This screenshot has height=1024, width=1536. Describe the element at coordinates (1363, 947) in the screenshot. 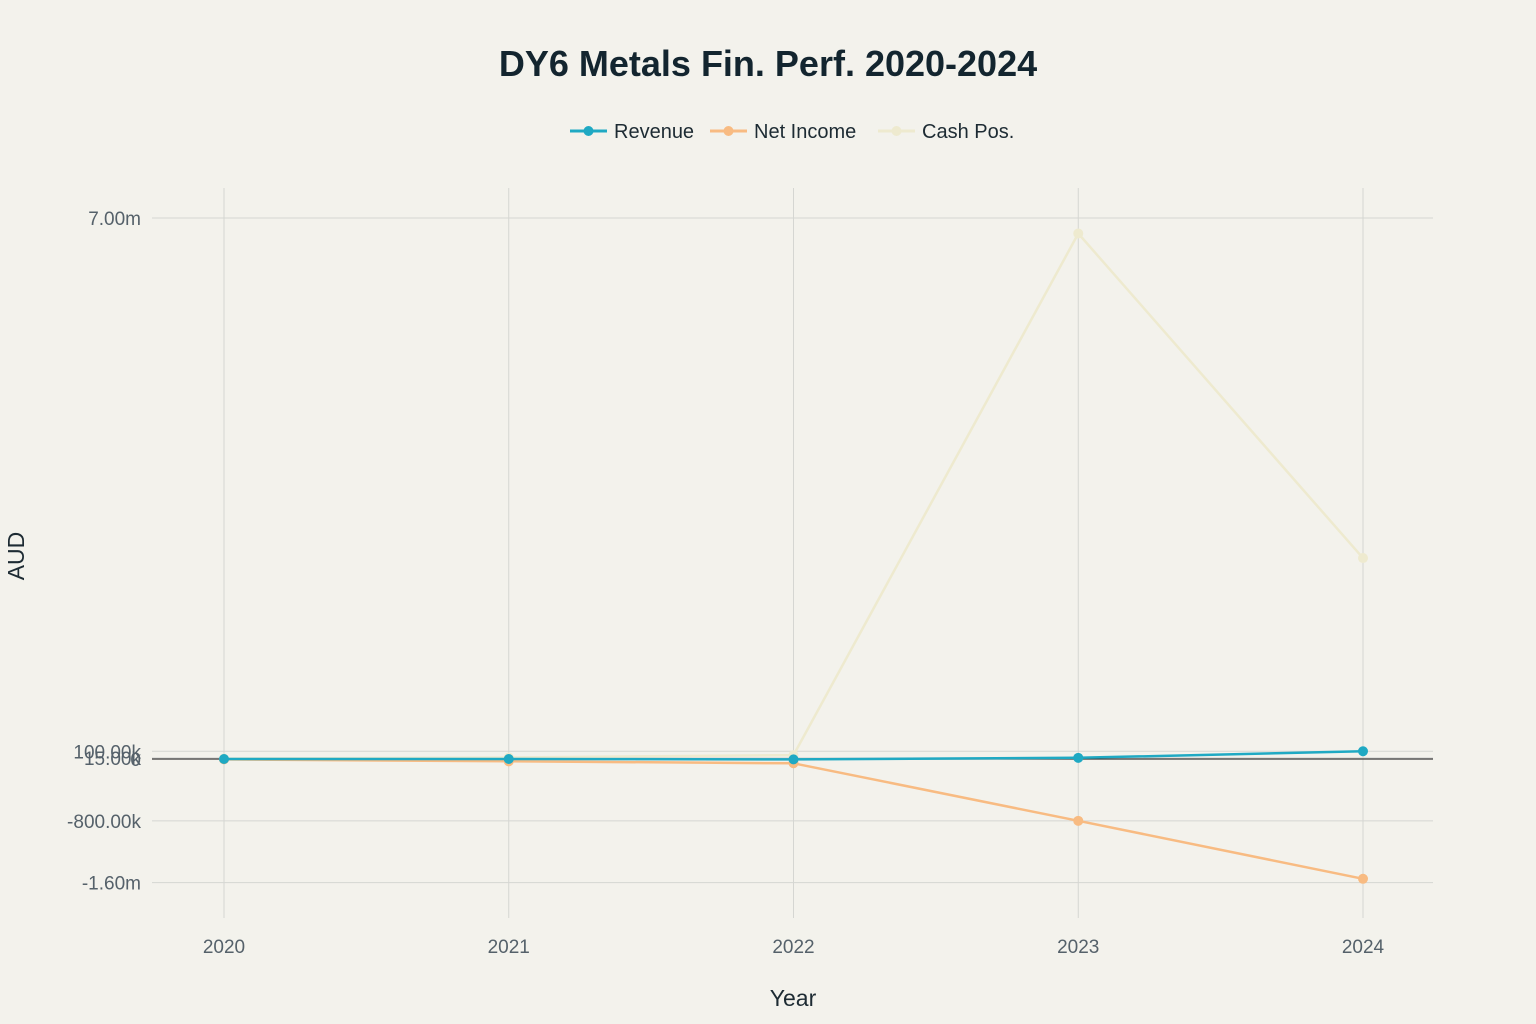

I see `x-tick-label: 2024` at that location.